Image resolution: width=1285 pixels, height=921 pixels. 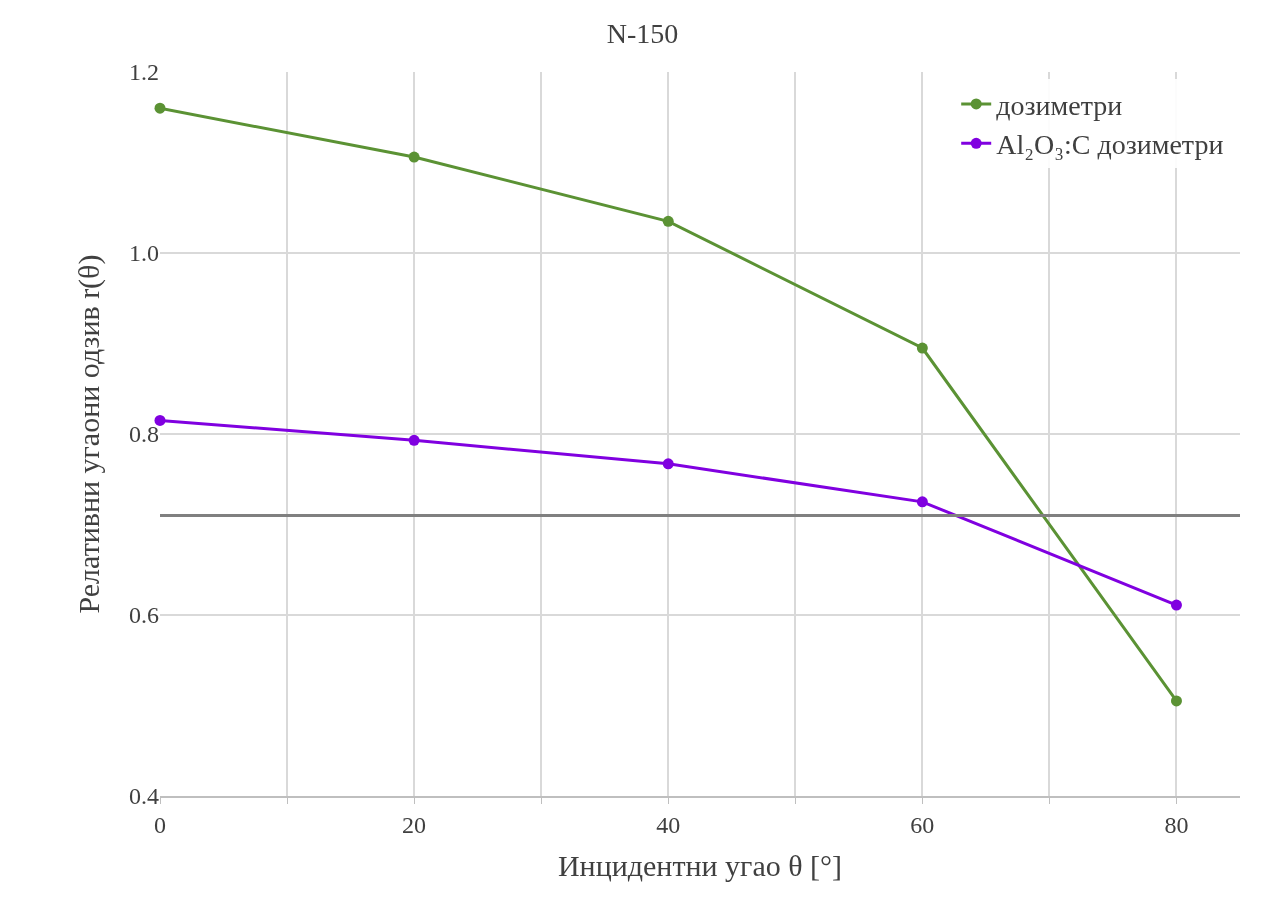 What do you see at coordinates (144, 434) in the screenshot?
I see `y-tick-label: 0.8` at bounding box center [144, 434].